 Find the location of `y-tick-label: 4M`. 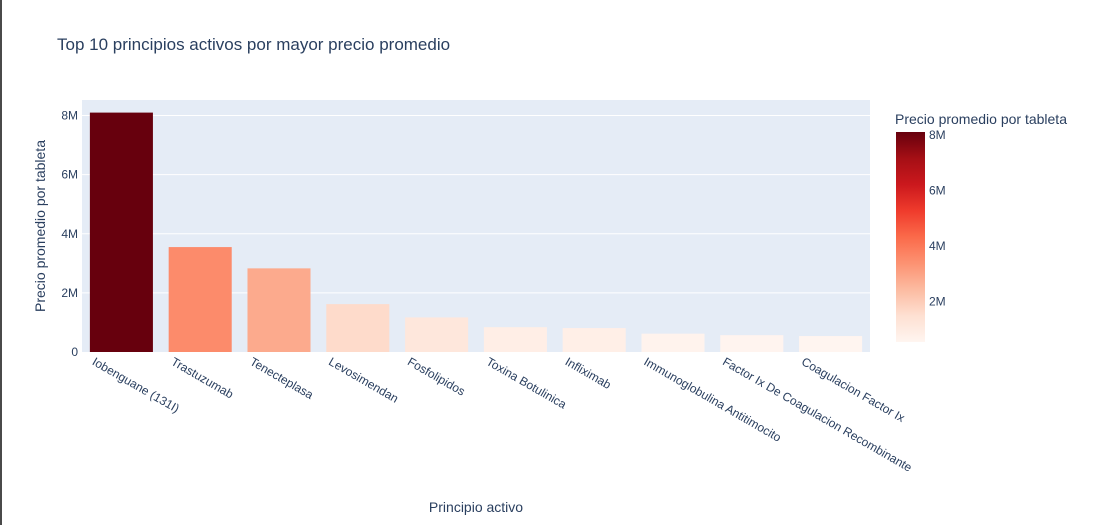

y-tick-label: 4M is located at coordinates (69, 234).